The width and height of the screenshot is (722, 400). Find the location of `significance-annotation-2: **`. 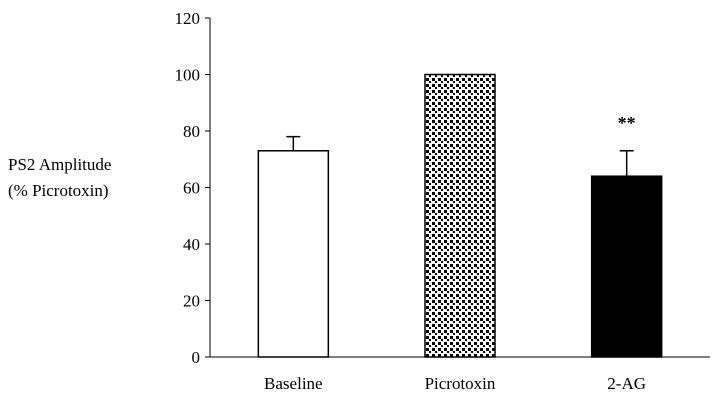

significance-annotation-2: ** is located at coordinates (627, 123).